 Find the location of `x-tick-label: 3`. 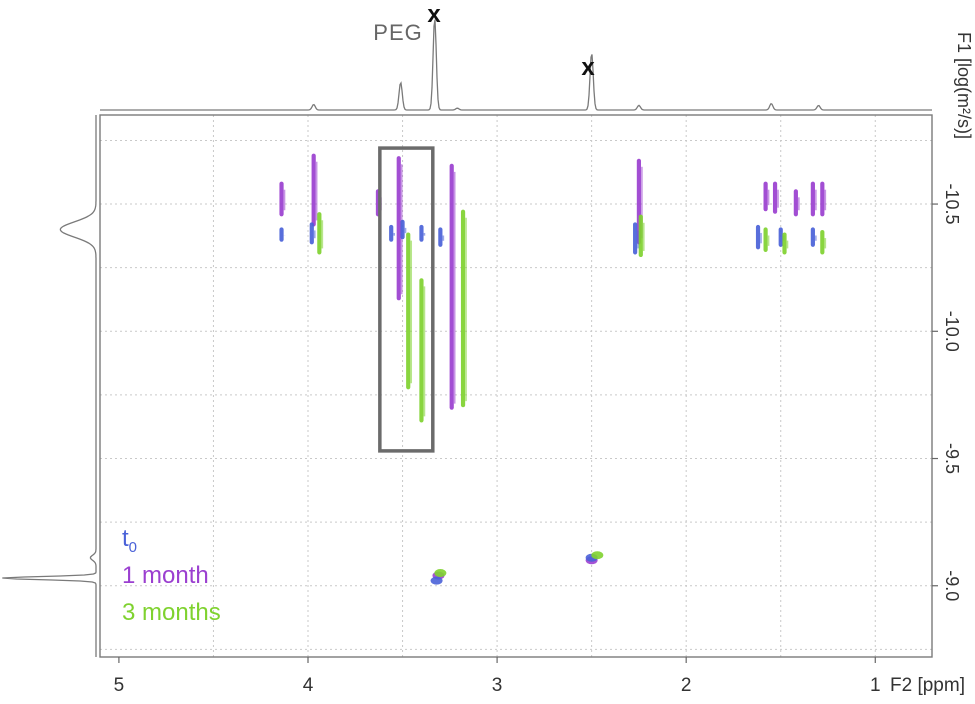

x-tick-label: 3 is located at coordinates (497, 685).